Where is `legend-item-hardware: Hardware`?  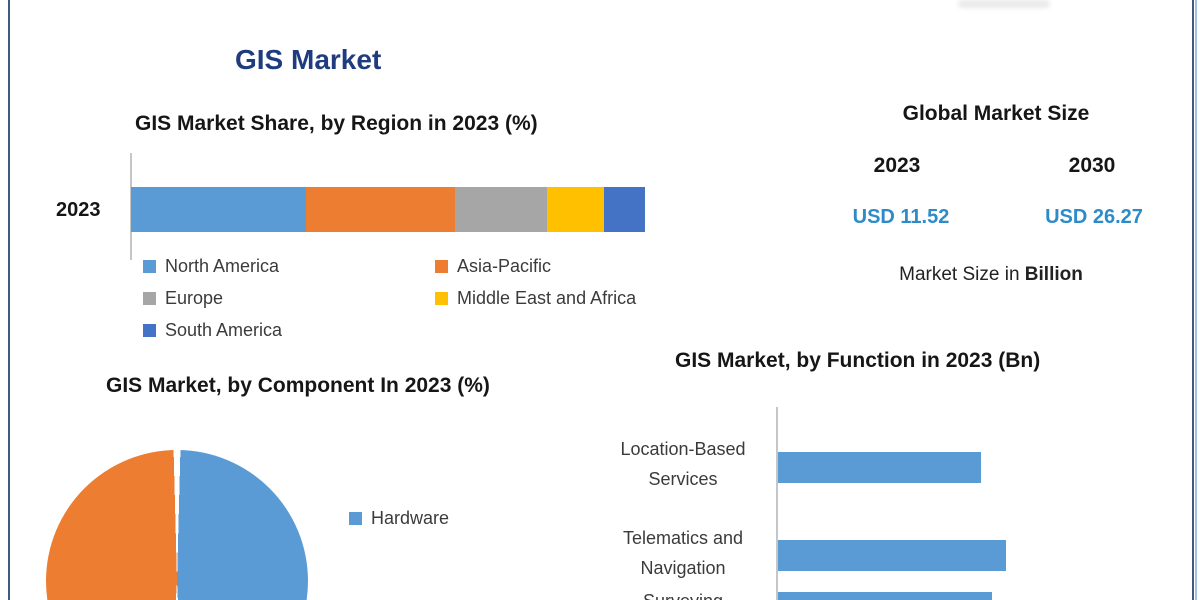
legend-item-hardware: Hardware is located at coordinates (399, 518).